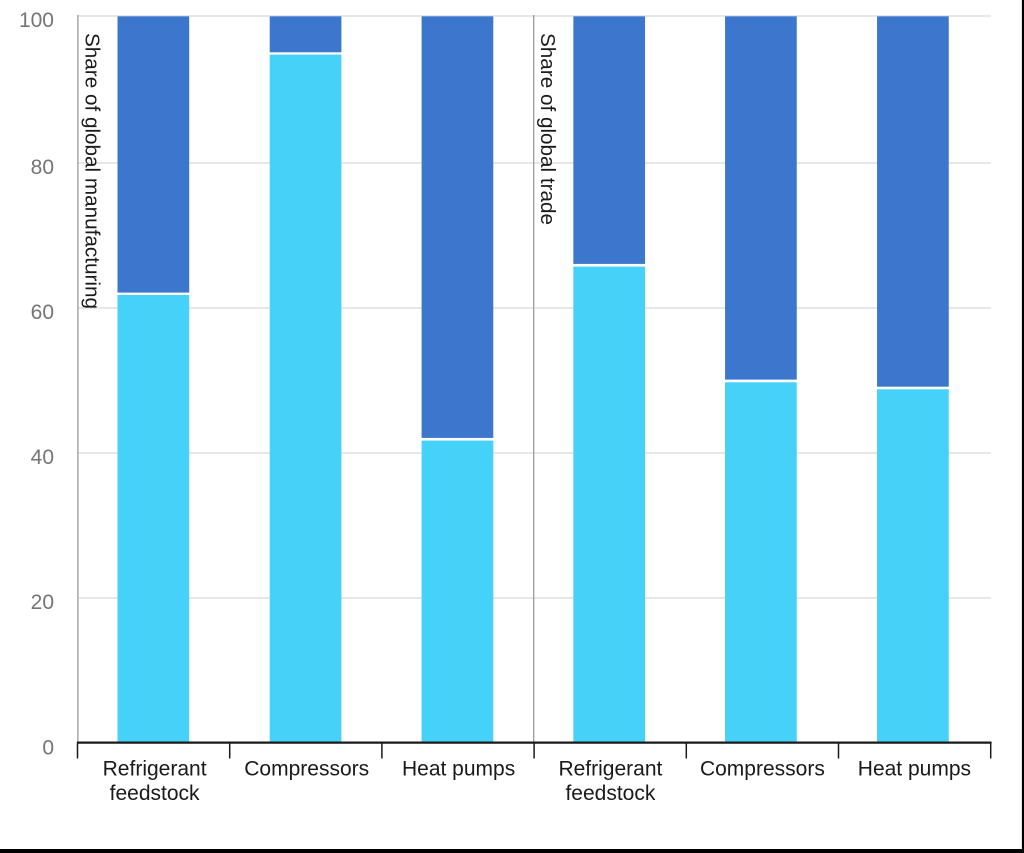 The image size is (1024, 853). What do you see at coordinates (48, 748) in the screenshot?
I see `svg-text: 0` at bounding box center [48, 748].